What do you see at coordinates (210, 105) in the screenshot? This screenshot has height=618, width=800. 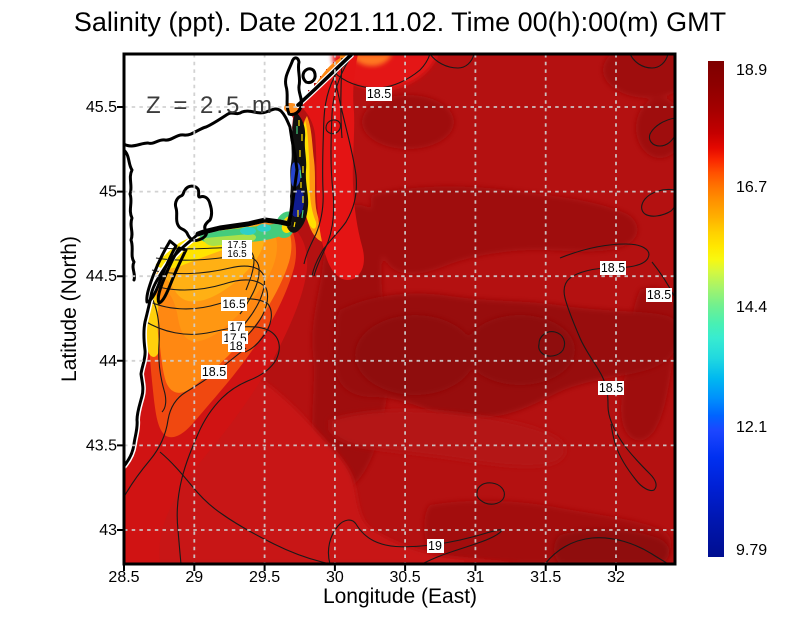 I see `svg-text: Z = 2.5 m` at bounding box center [210, 105].